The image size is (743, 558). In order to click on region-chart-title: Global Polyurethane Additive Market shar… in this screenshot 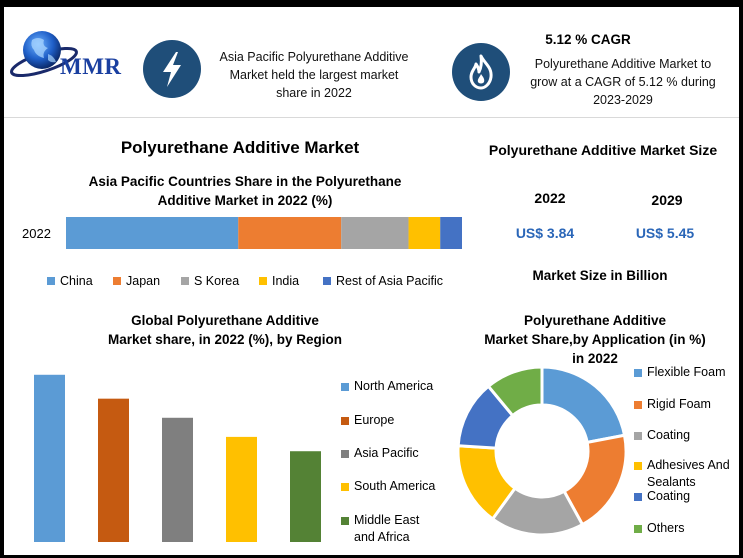, I will do `click(225, 330)`.